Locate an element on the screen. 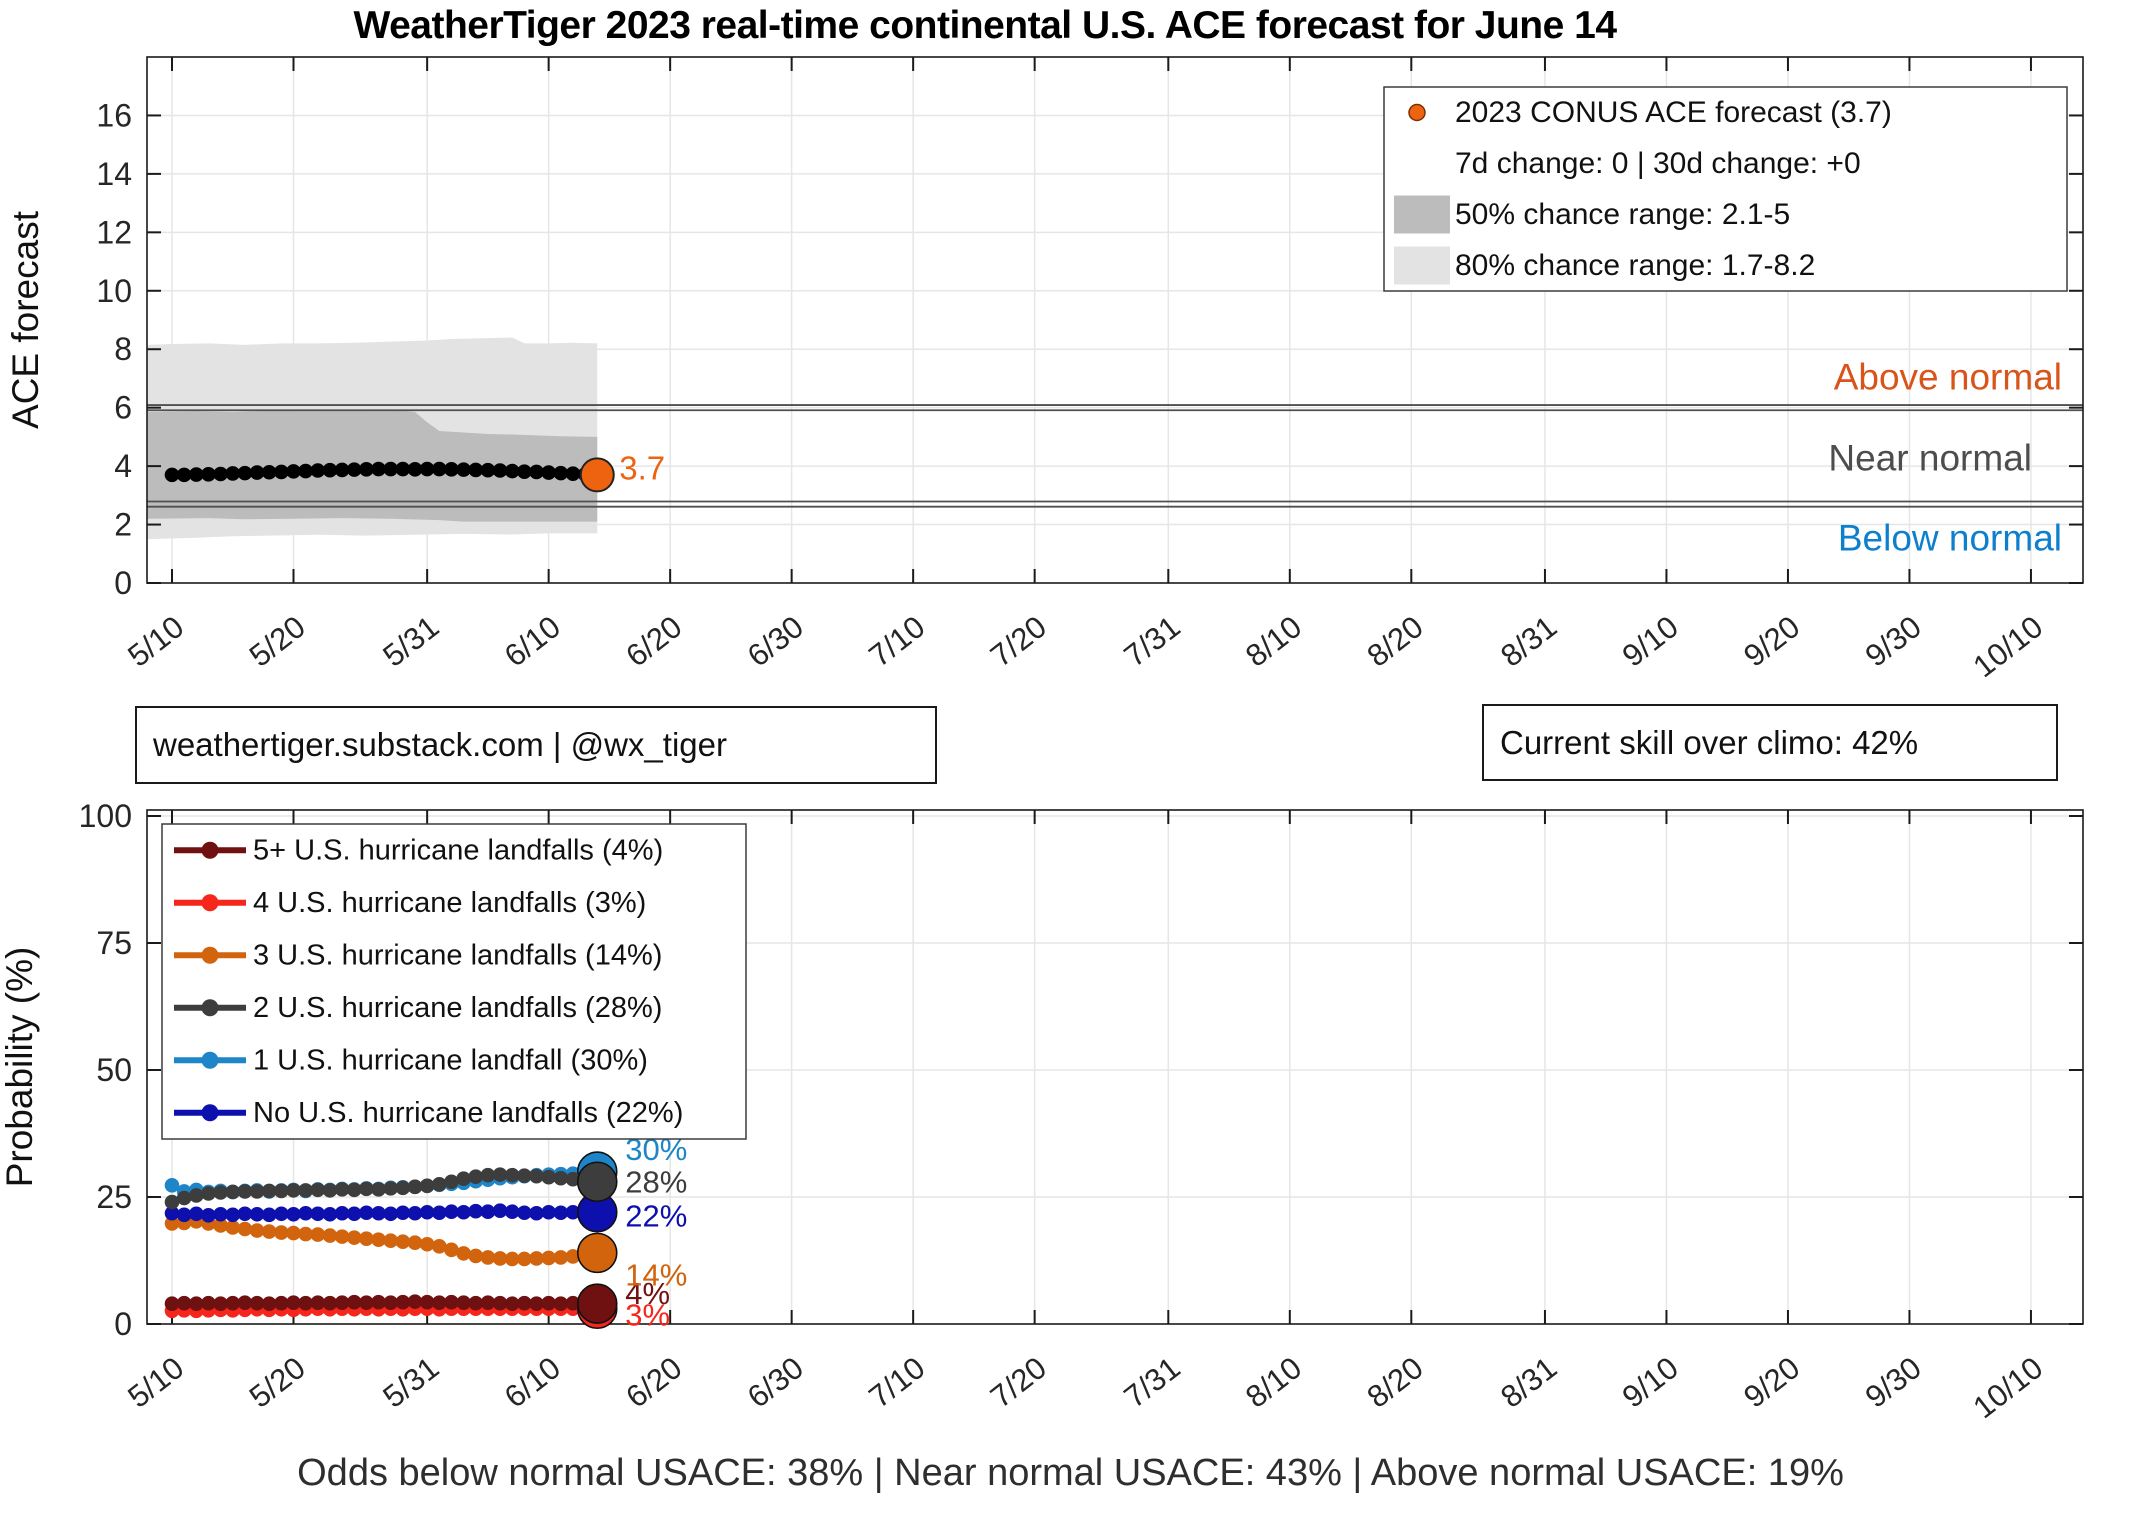 The width and height of the screenshot is (2141, 1514). legend-label: 50% chance range: 2.1-5 is located at coordinates (1622, 214).